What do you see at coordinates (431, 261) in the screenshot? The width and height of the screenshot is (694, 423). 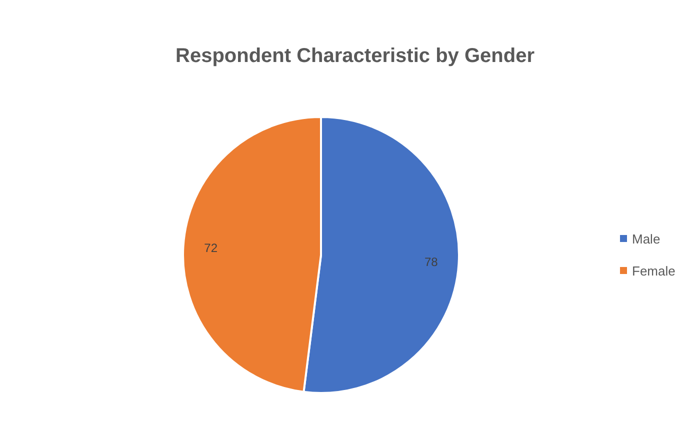 I see `data-label: 78` at bounding box center [431, 261].